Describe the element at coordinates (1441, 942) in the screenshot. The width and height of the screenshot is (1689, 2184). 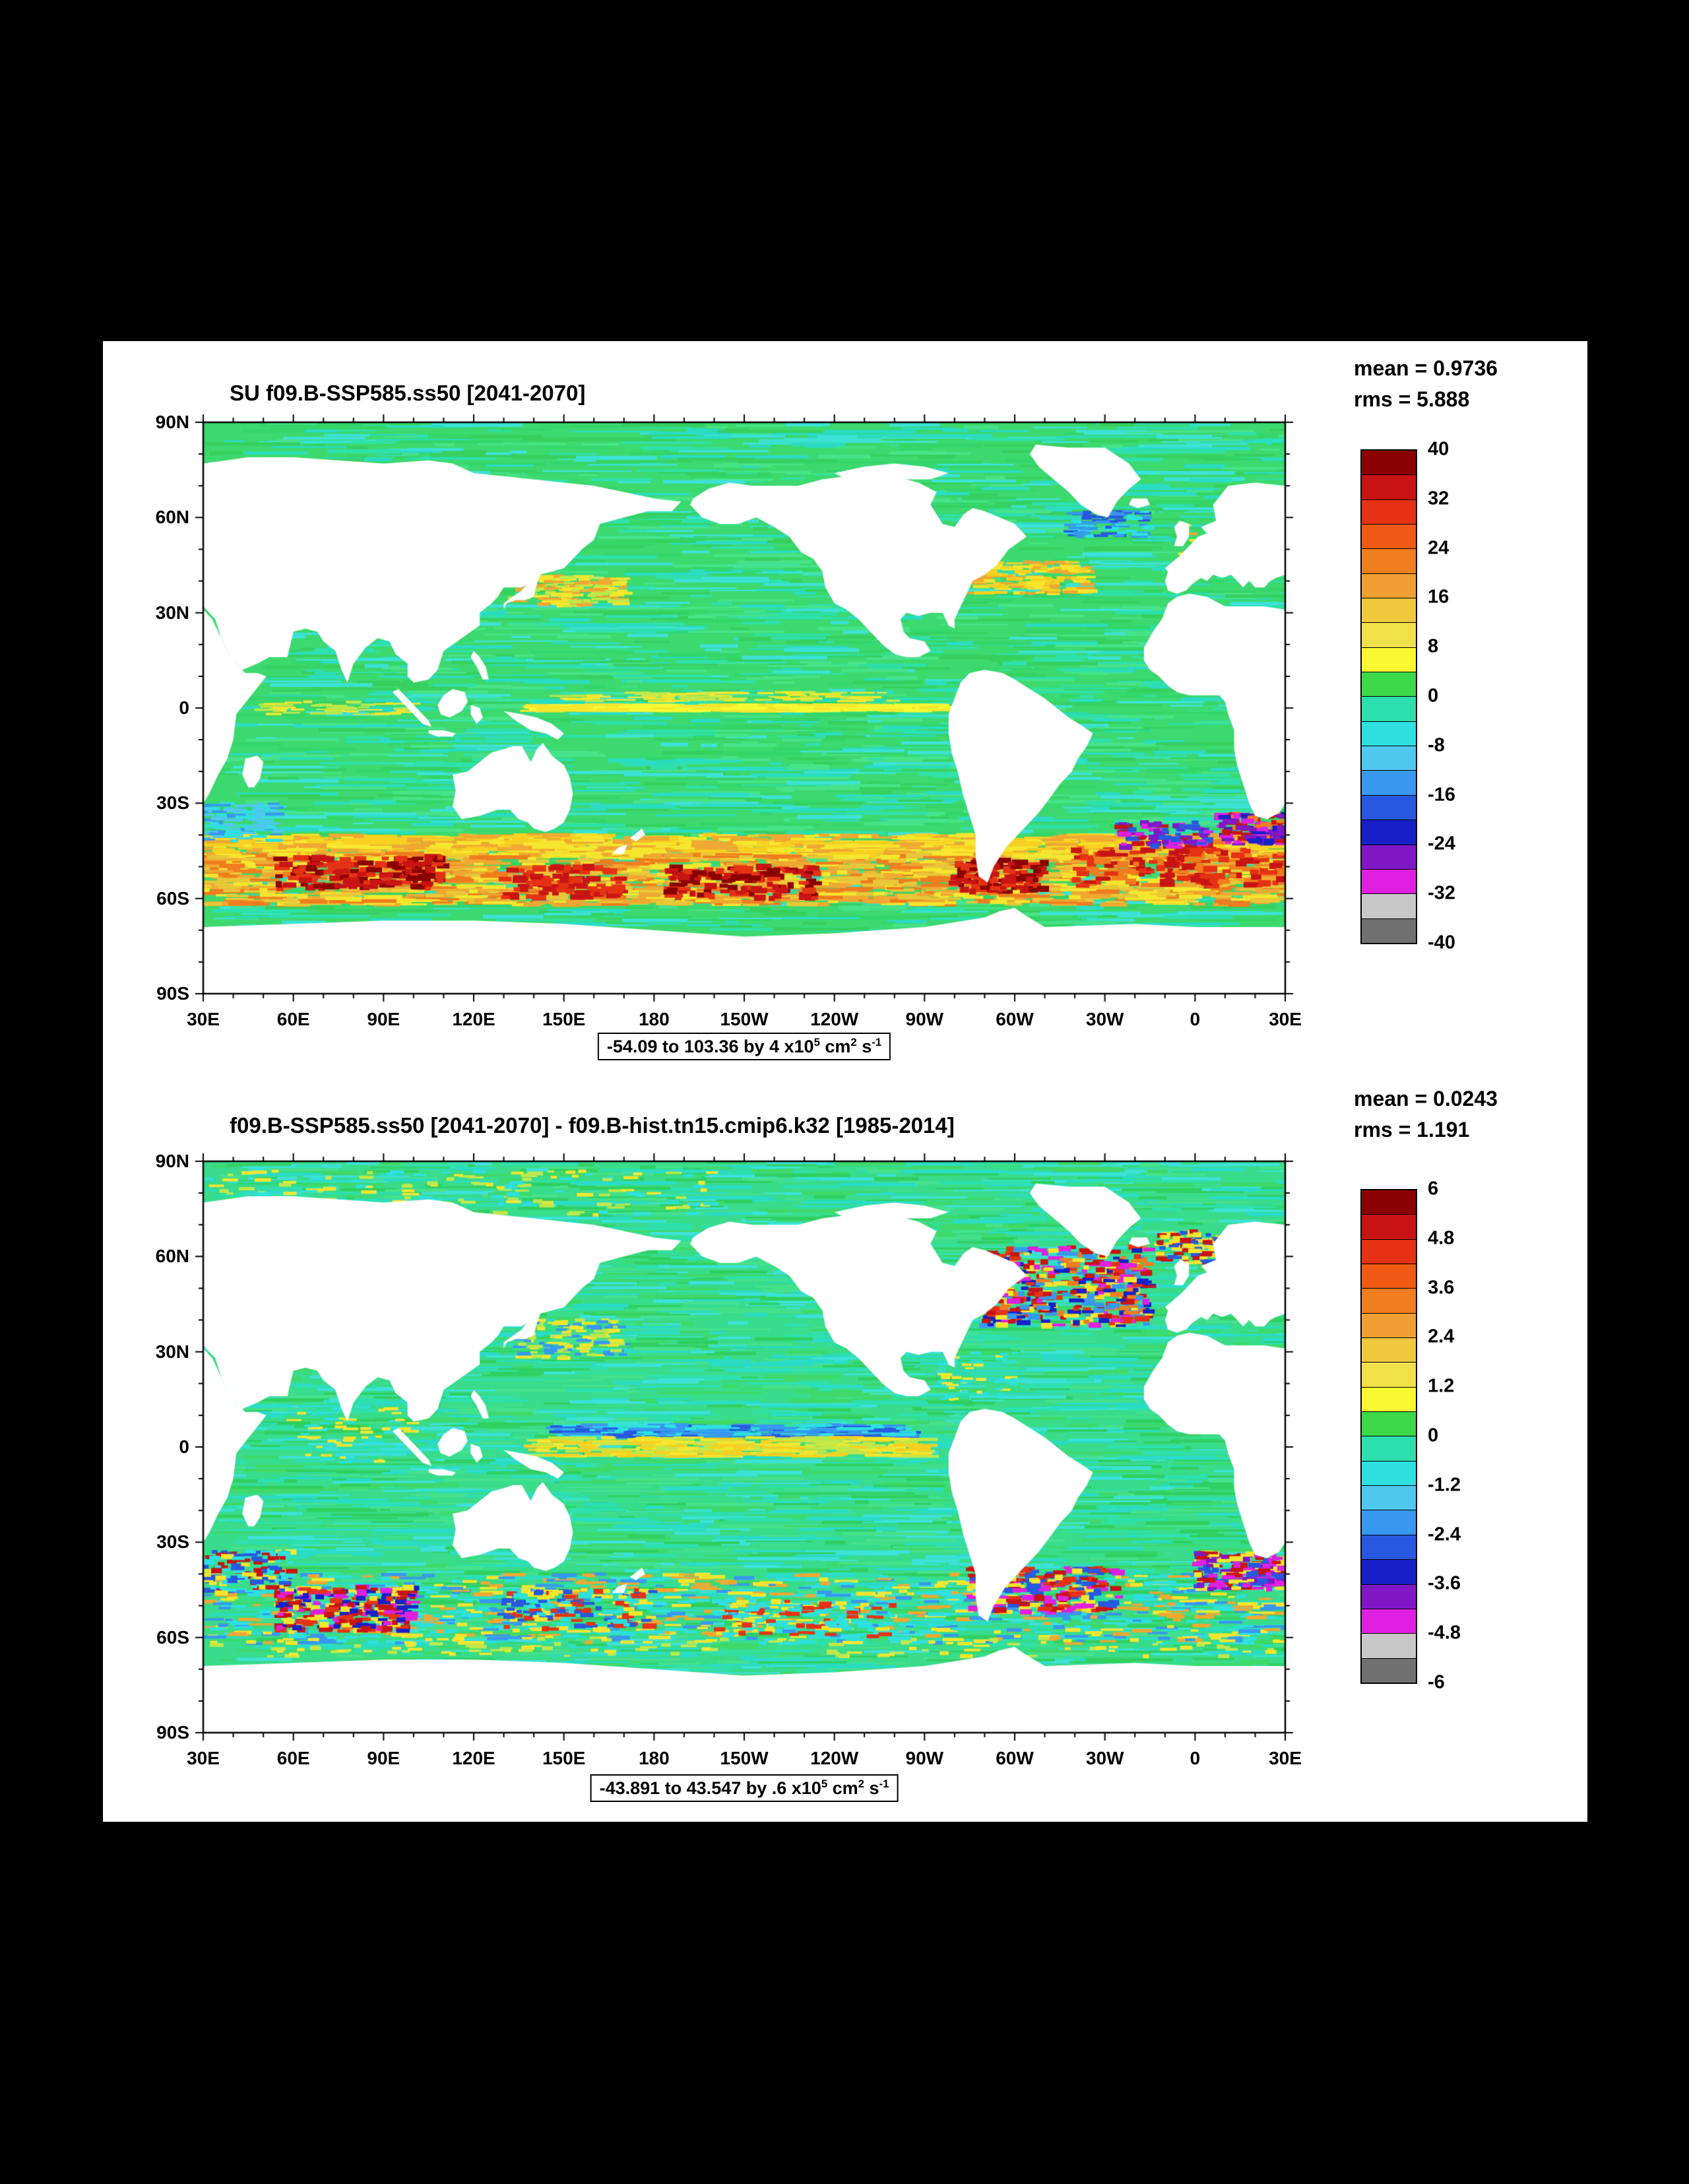
I see `colorbar-label: -40` at that location.